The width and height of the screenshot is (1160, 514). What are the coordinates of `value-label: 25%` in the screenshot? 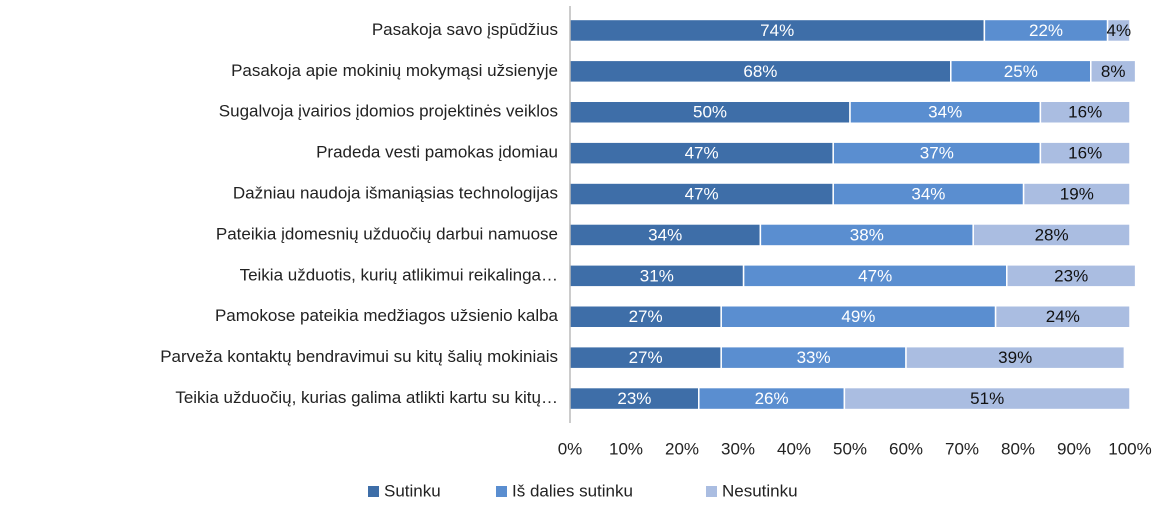 It's located at (1021, 71).